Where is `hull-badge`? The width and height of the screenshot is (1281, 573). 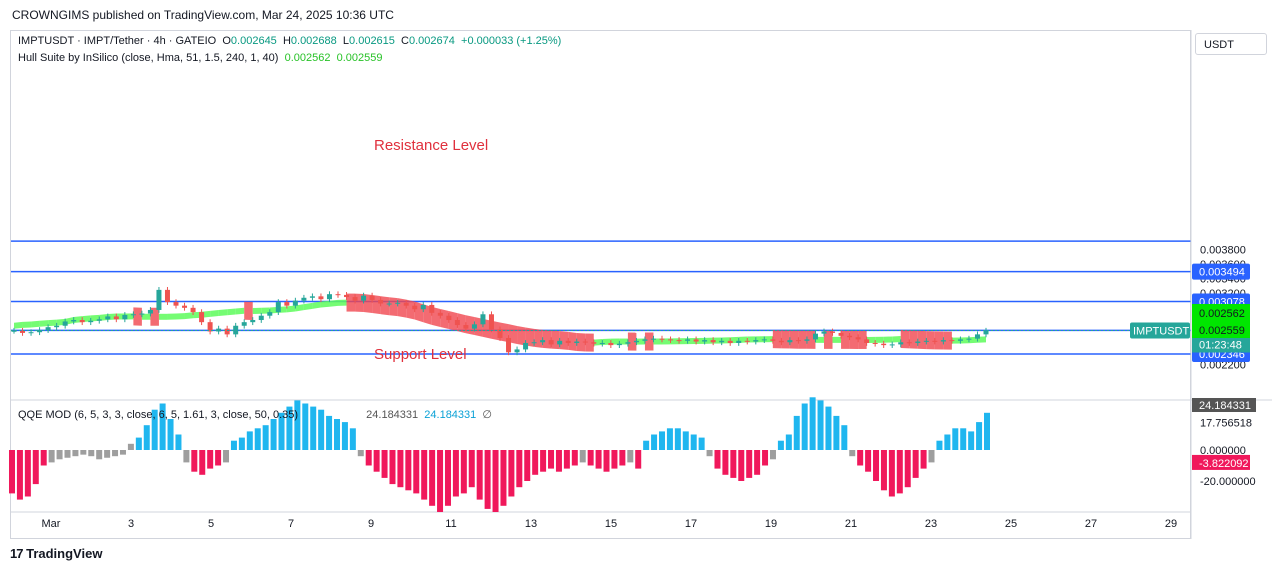
hull-badge is located at coordinates (1221, 329).